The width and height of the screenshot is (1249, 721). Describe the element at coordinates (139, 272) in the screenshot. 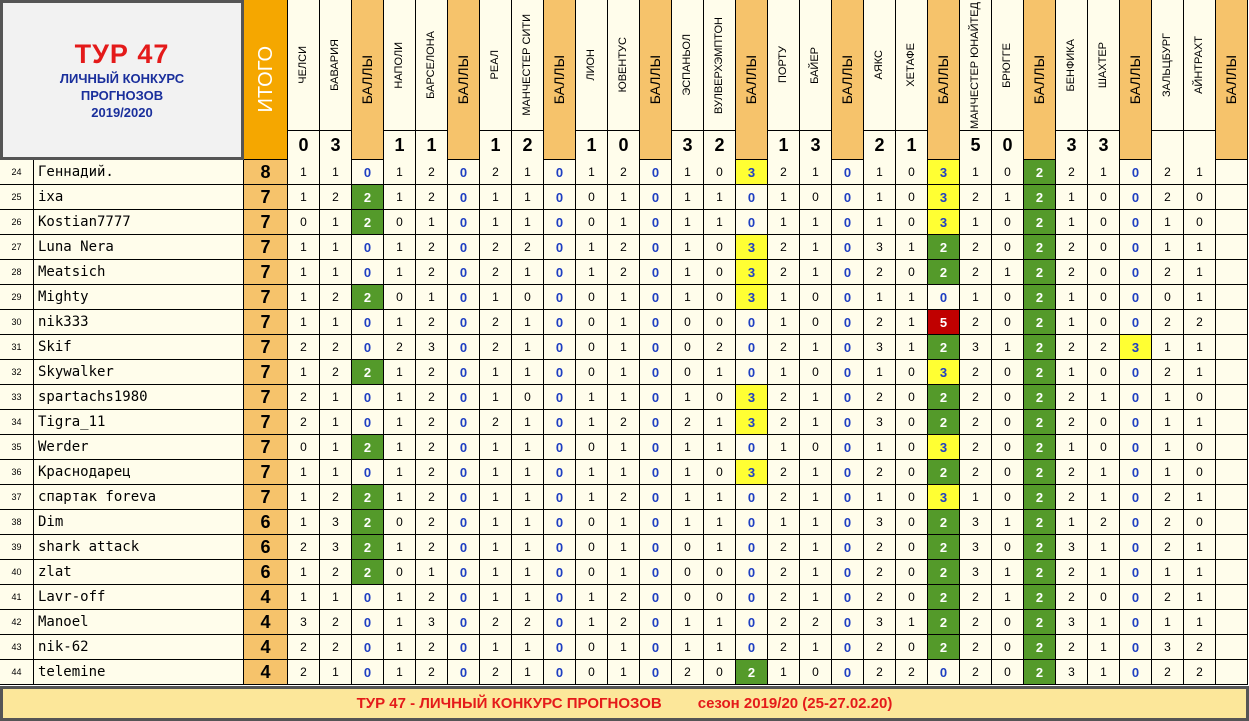

I see `participant-name: Meatsich` at that location.